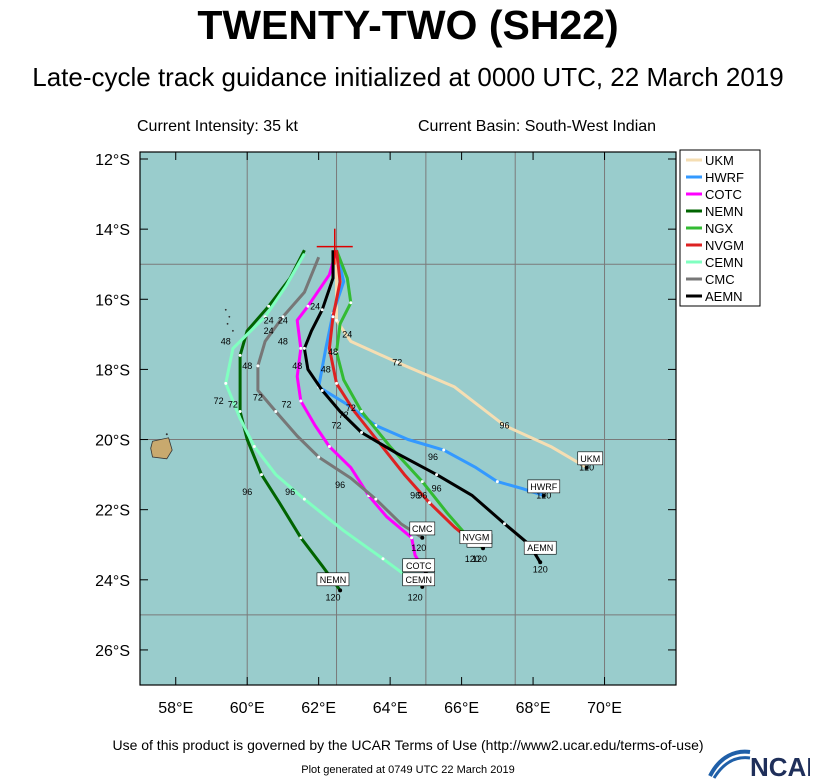 Image resolution: width=816 pixels, height=780 pixels. I want to click on track-ngx, so click(409, 399).